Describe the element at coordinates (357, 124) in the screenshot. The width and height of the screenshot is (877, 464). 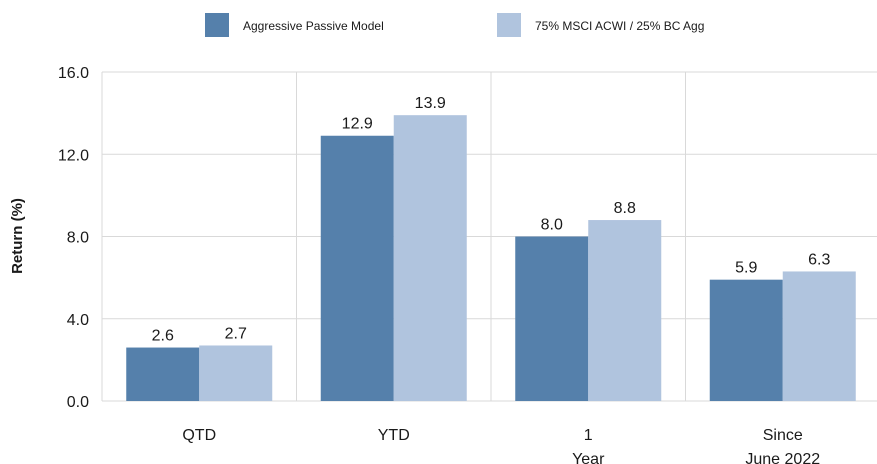
I see `data-label: 12.9` at that location.